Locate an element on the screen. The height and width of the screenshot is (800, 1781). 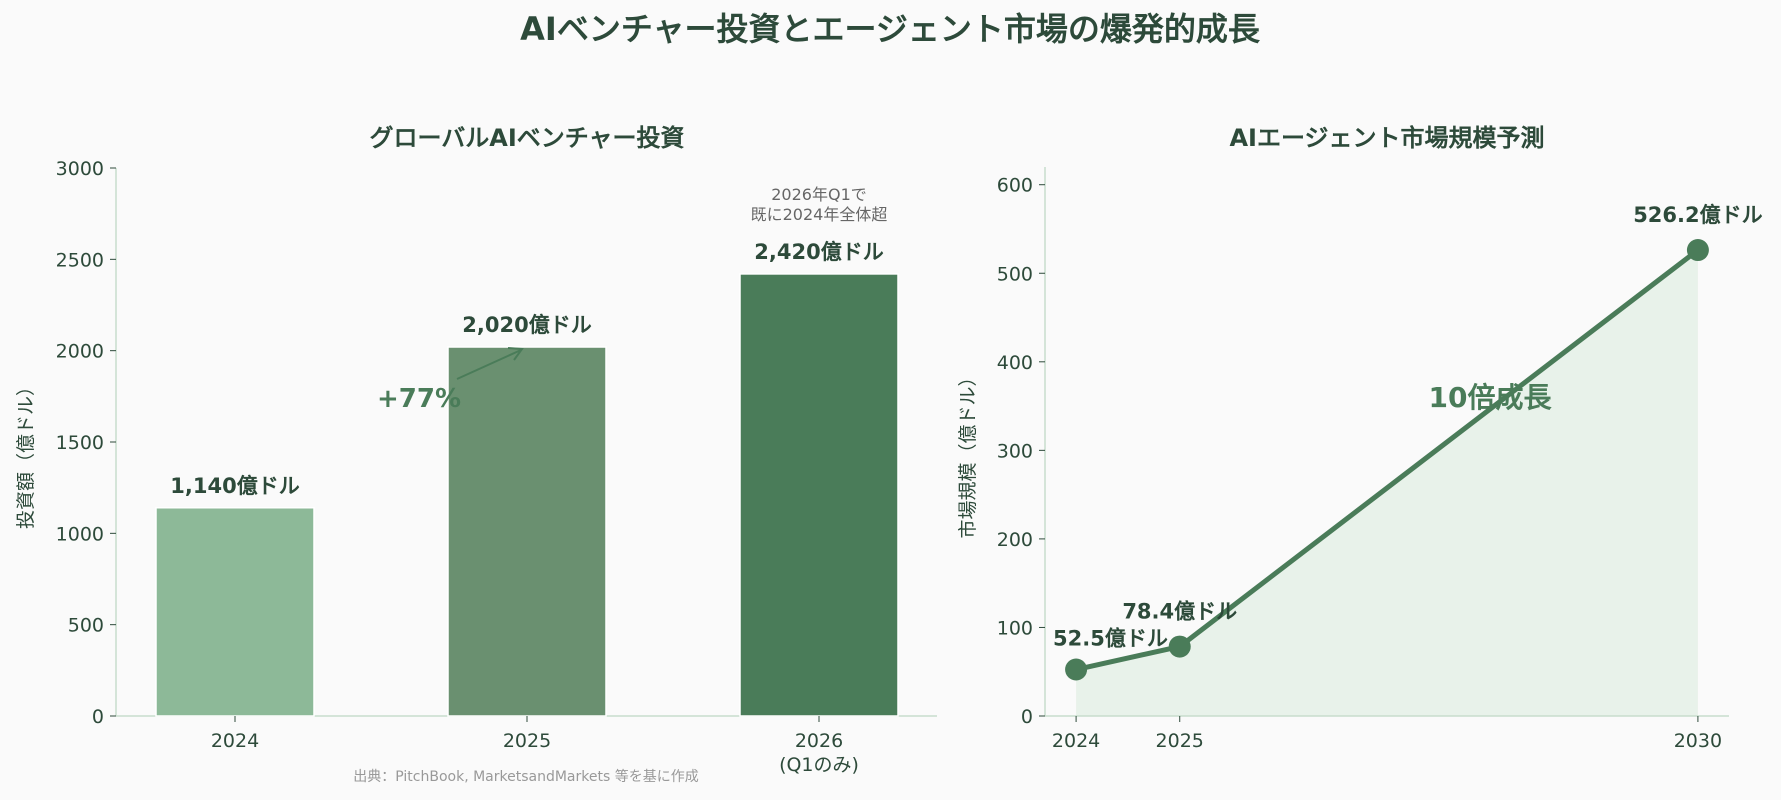
y-tick-label: 600 is located at coordinates (1015, 186).